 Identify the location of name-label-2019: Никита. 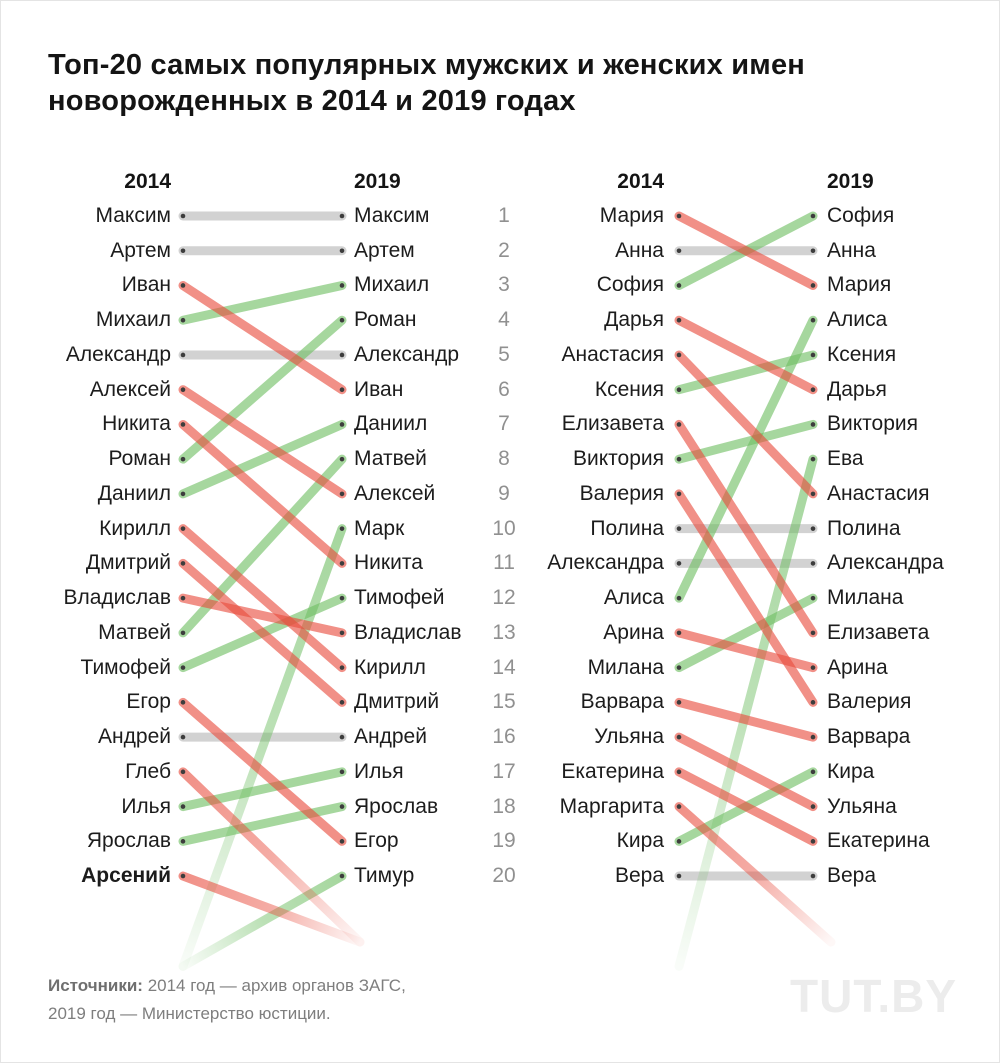
(388, 563).